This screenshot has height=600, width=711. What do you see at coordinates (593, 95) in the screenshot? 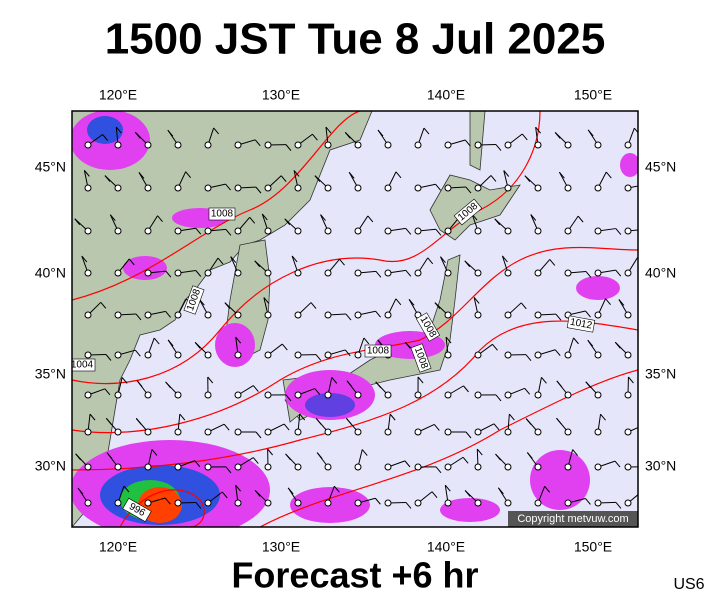
I see `lon-label: 150°E` at bounding box center [593, 95].